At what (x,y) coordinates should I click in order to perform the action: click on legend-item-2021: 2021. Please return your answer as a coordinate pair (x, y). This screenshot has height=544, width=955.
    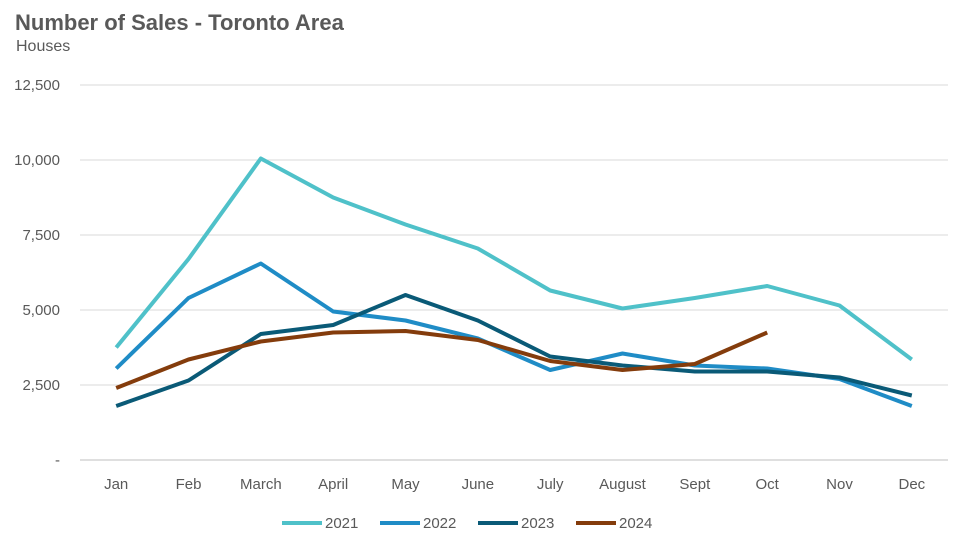
    Looking at the image, I should click on (320, 523).